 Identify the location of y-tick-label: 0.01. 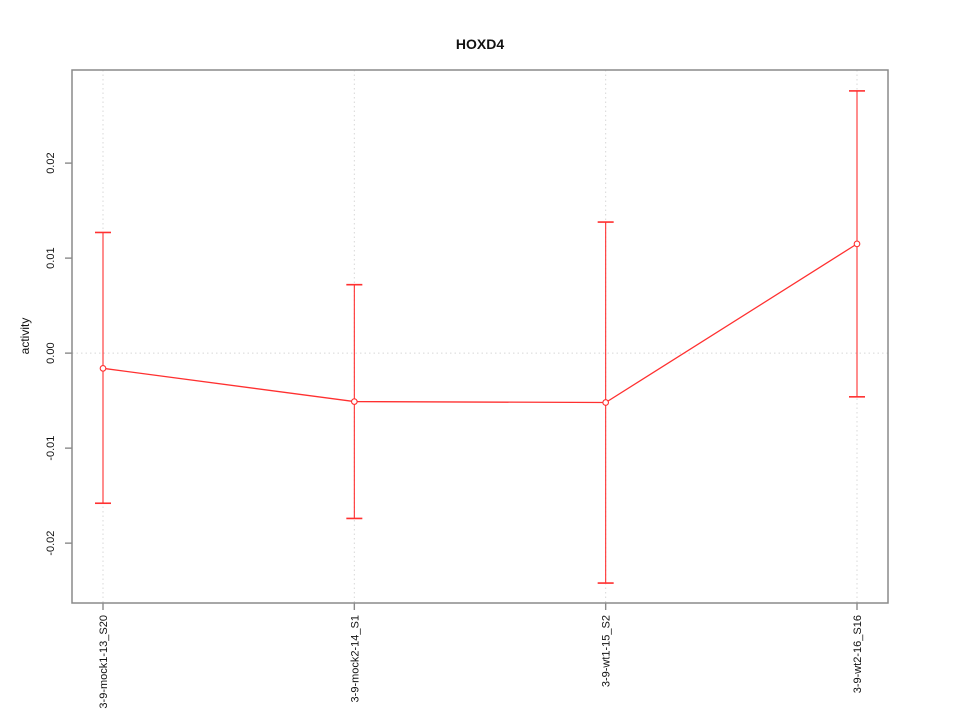
(51, 257).